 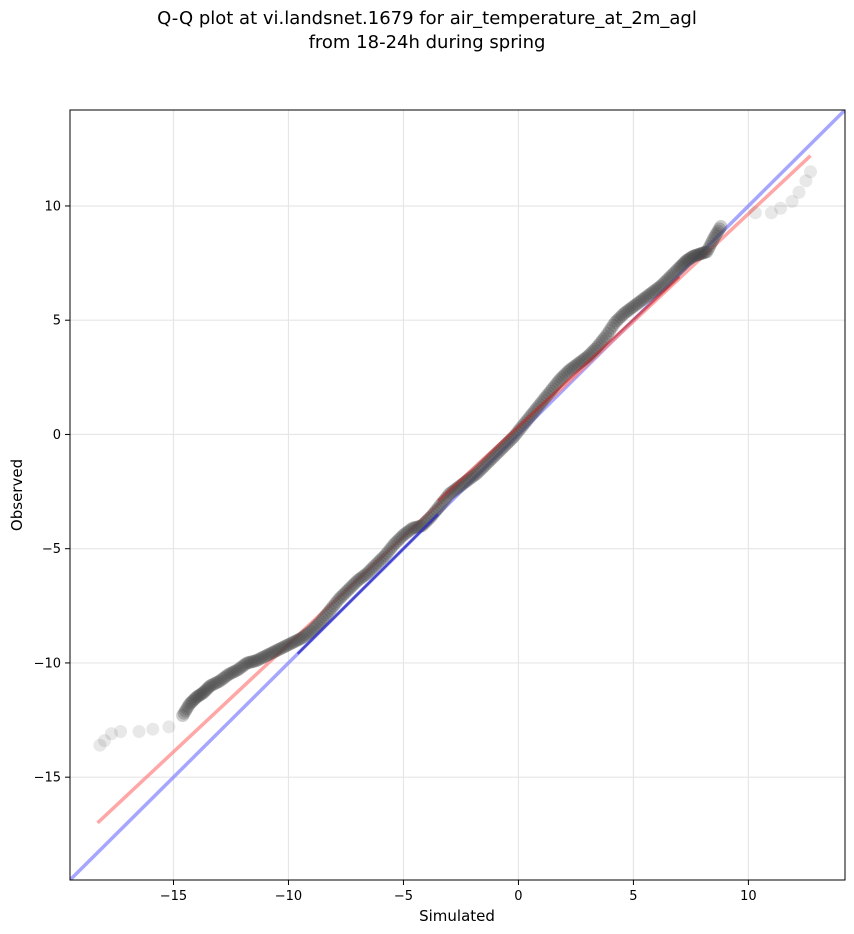 What do you see at coordinates (47, 778) in the screenshot?
I see `y-tick-label: −15` at bounding box center [47, 778].